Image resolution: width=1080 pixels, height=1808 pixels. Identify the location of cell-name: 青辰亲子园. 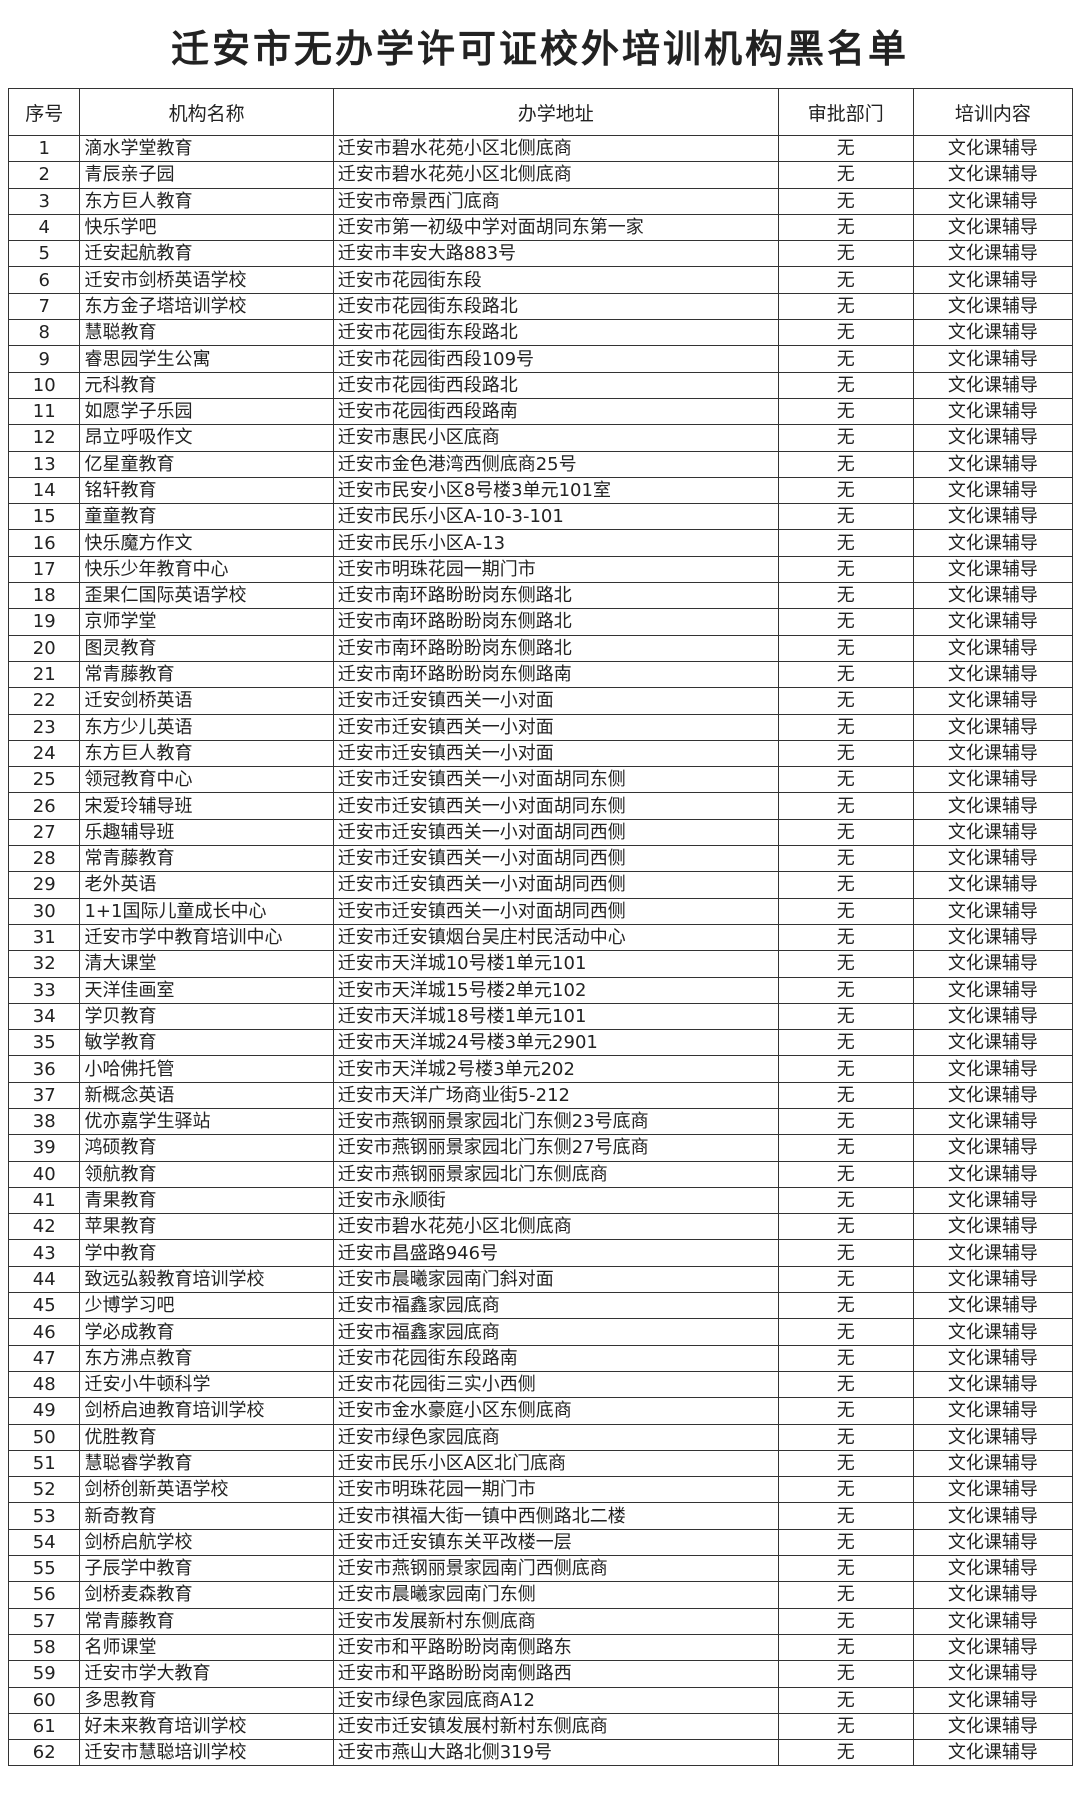
(206, 175).